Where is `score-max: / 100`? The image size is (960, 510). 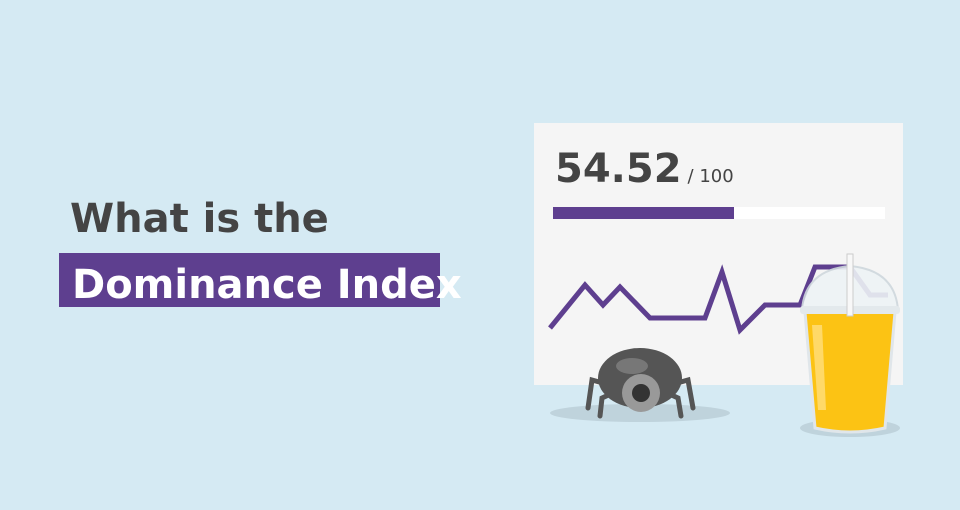 score-max: / 100 is located at coordinates (711, 176).